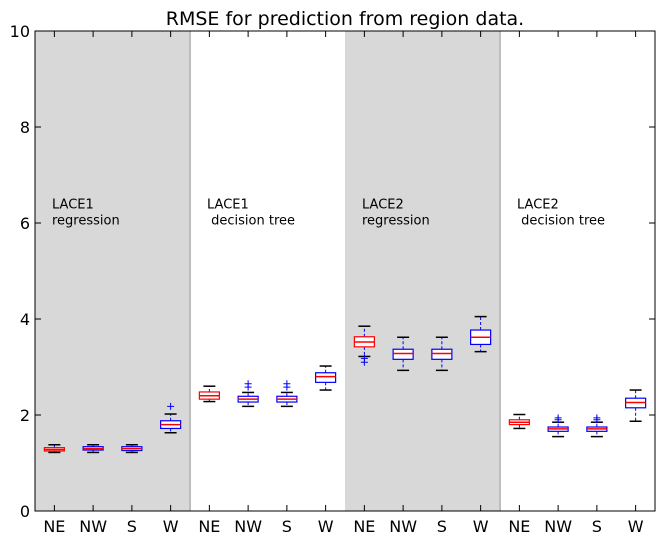  What do you see at coordinates (25, 319) in the screenshot?
I see `y-tick-label: 4` at bounding box center [25, 319].